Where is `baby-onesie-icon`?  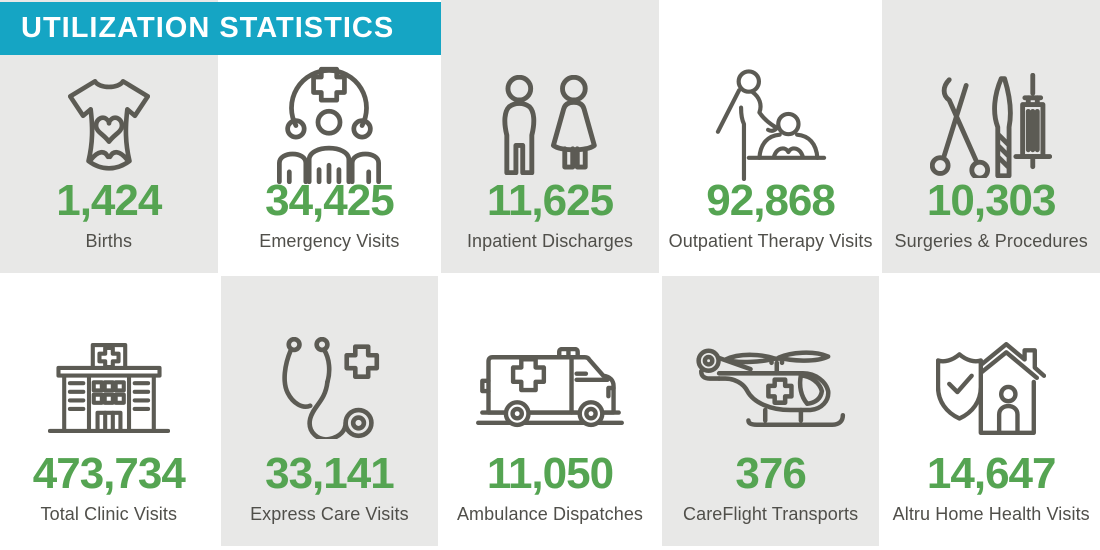 baby-onesie-icon is located at coordinates (108, 125).